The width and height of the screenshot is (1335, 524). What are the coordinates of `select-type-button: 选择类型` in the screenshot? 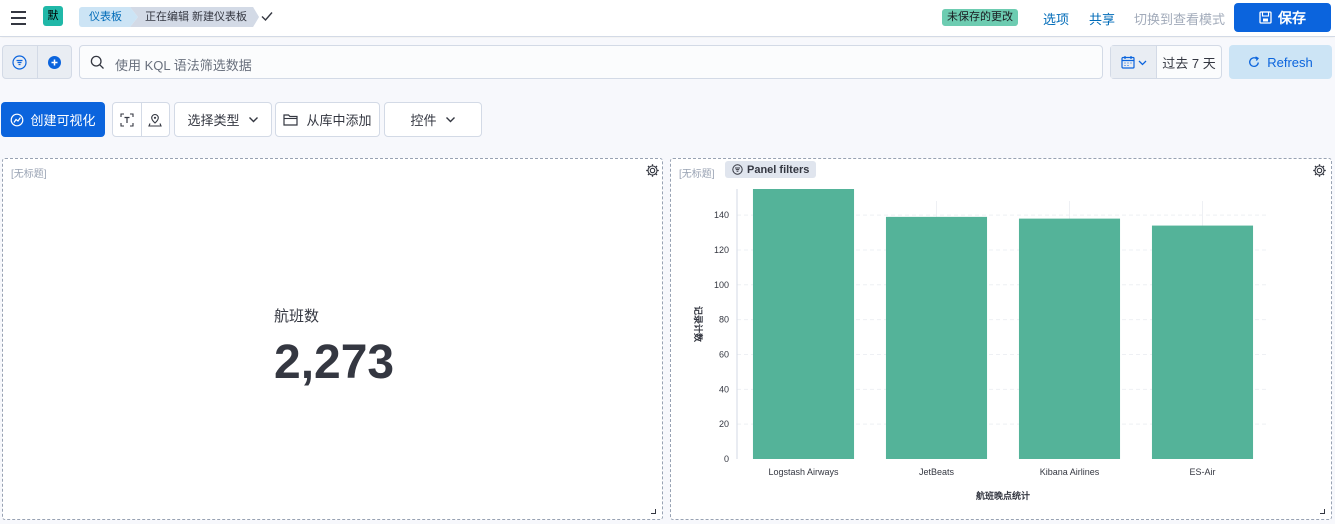 It's located at (223, 119).